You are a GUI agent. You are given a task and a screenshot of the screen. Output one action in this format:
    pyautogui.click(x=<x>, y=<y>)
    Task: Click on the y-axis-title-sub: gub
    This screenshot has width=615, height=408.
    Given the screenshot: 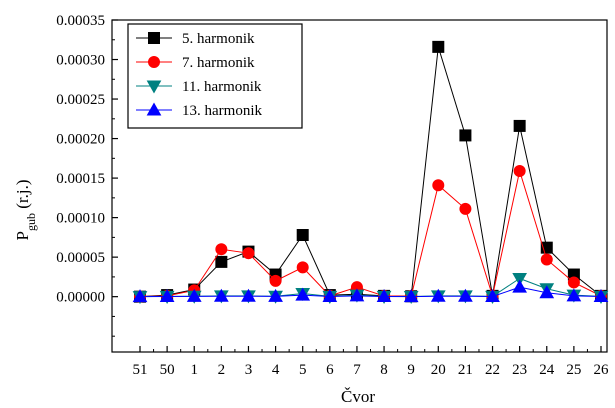 What is the action you would take?
    pyautogui.click(x=31, y=222)
    